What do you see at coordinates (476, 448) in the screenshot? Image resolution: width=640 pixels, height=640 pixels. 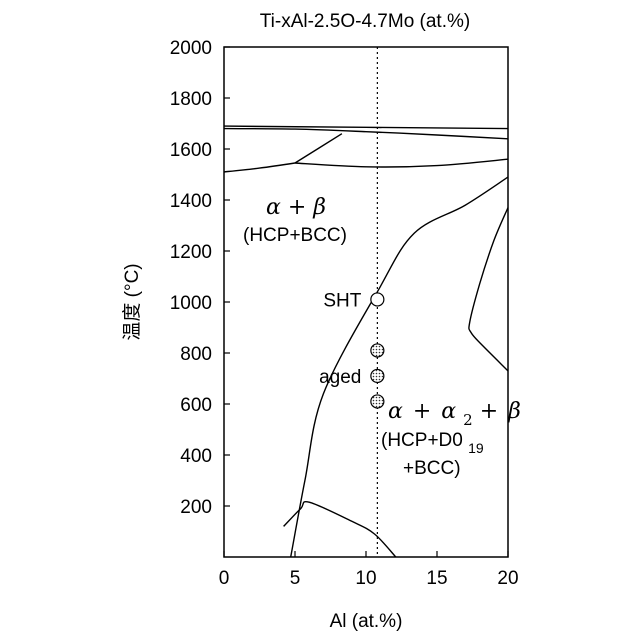 I see `structure-subscript: 19` at bounding box center [476, 448].